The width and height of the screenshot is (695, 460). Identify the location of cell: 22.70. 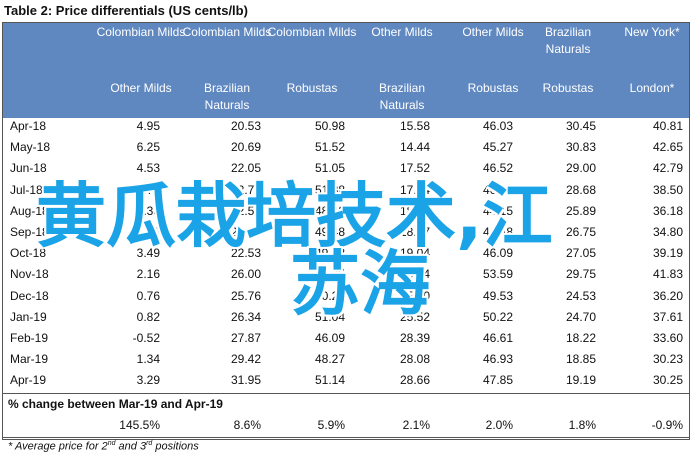
(245, 189).